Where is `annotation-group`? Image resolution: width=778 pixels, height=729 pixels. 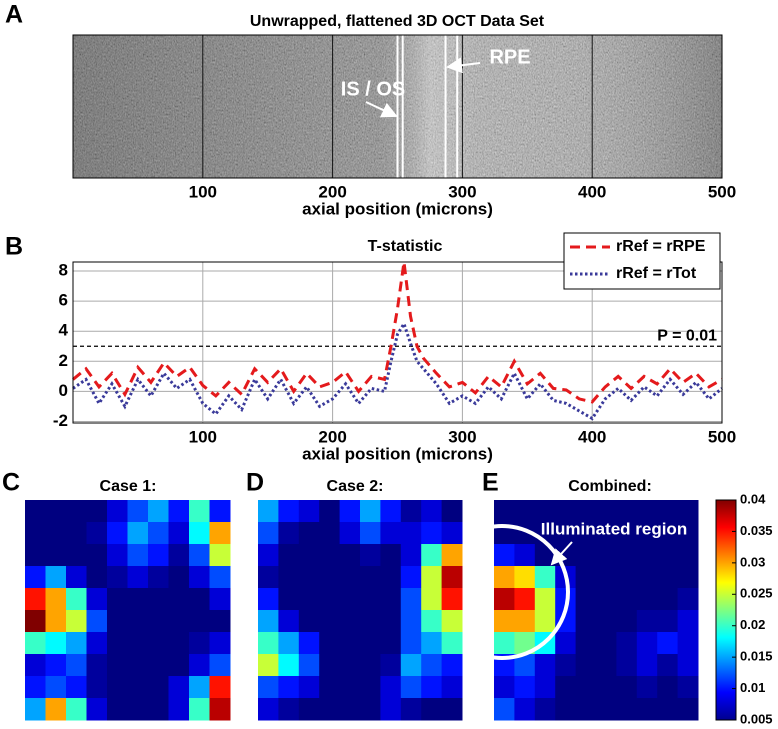
annotation-group is located at coordinates (532, 592).